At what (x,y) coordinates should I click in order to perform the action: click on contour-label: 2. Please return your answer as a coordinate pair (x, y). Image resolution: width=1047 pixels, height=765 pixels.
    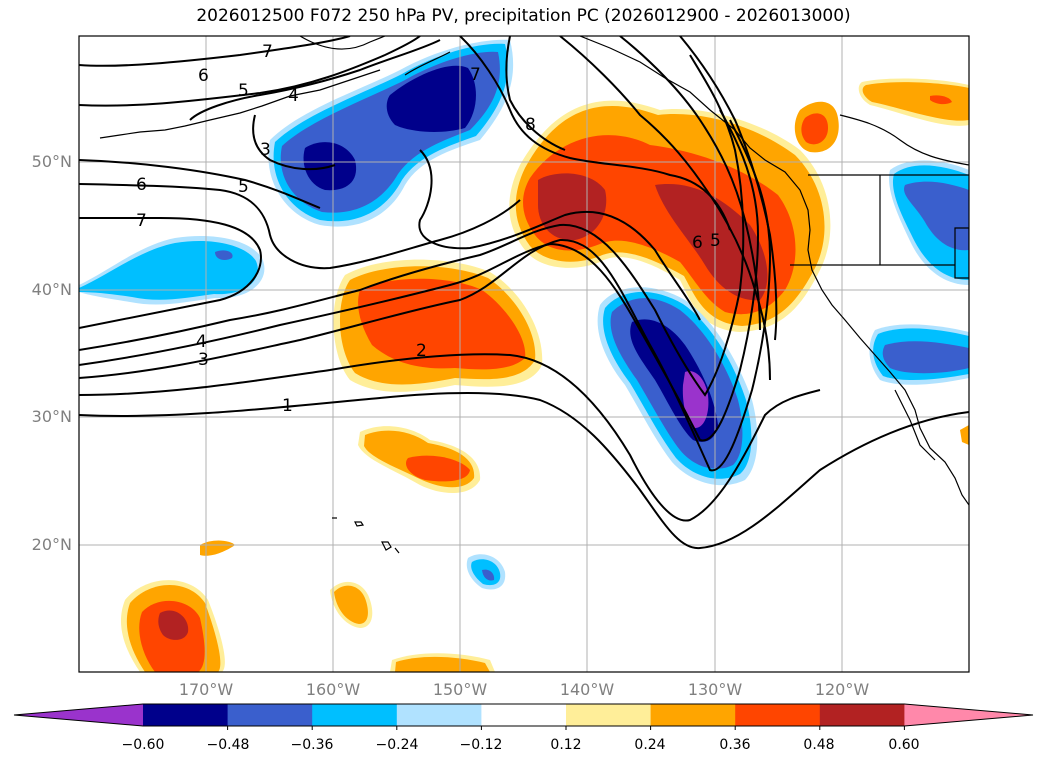
    Looking at the image, I should click on (421, 351).